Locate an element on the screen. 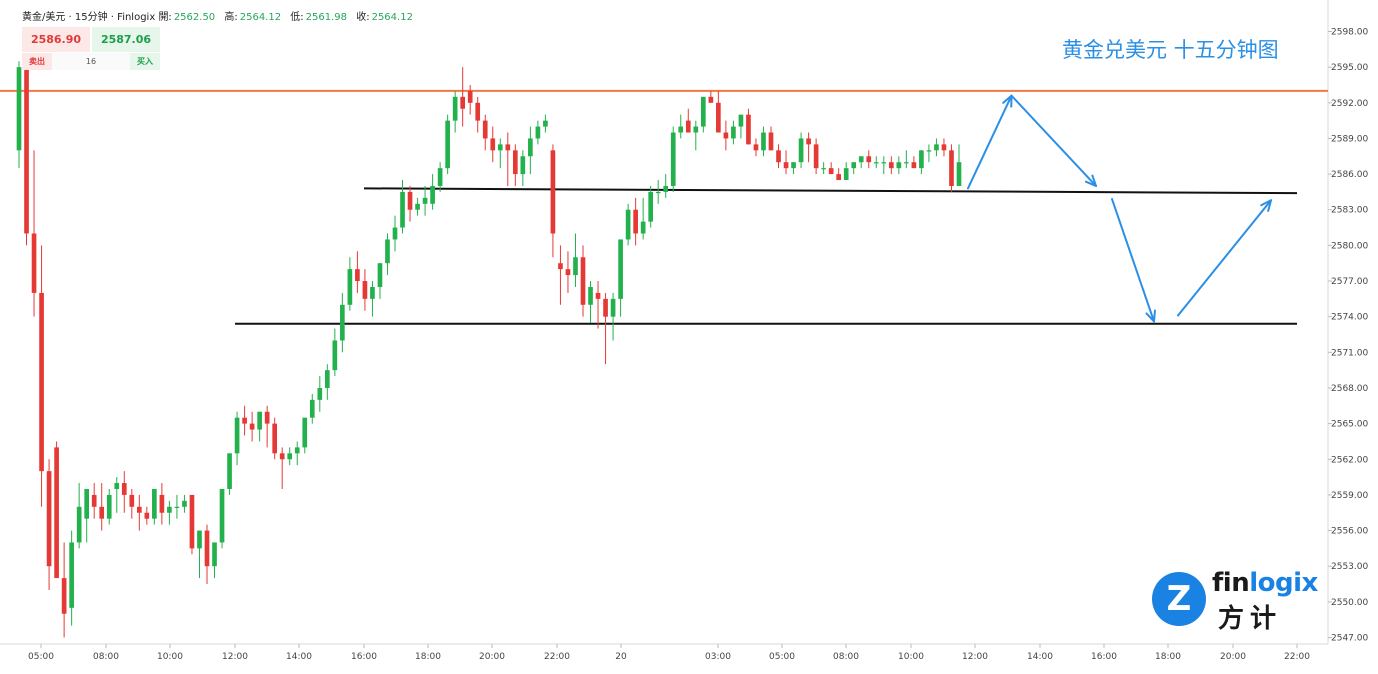 The width and height of the screenshot is (1378, 674). y-tick-label: 2553.00 is located at coordinates (1349, 567).